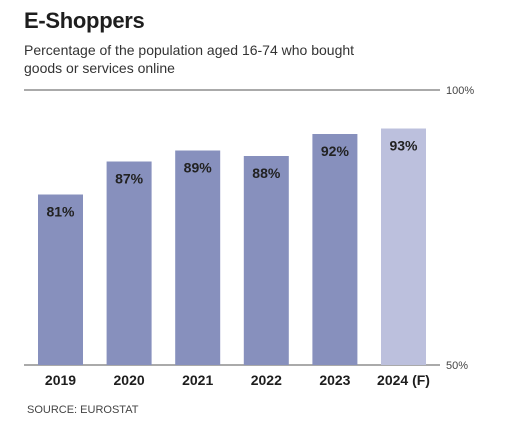  Describe the element at coordinates (460, 91) in the screenshot. I see `y-tick-label-100: 100%` at that location.